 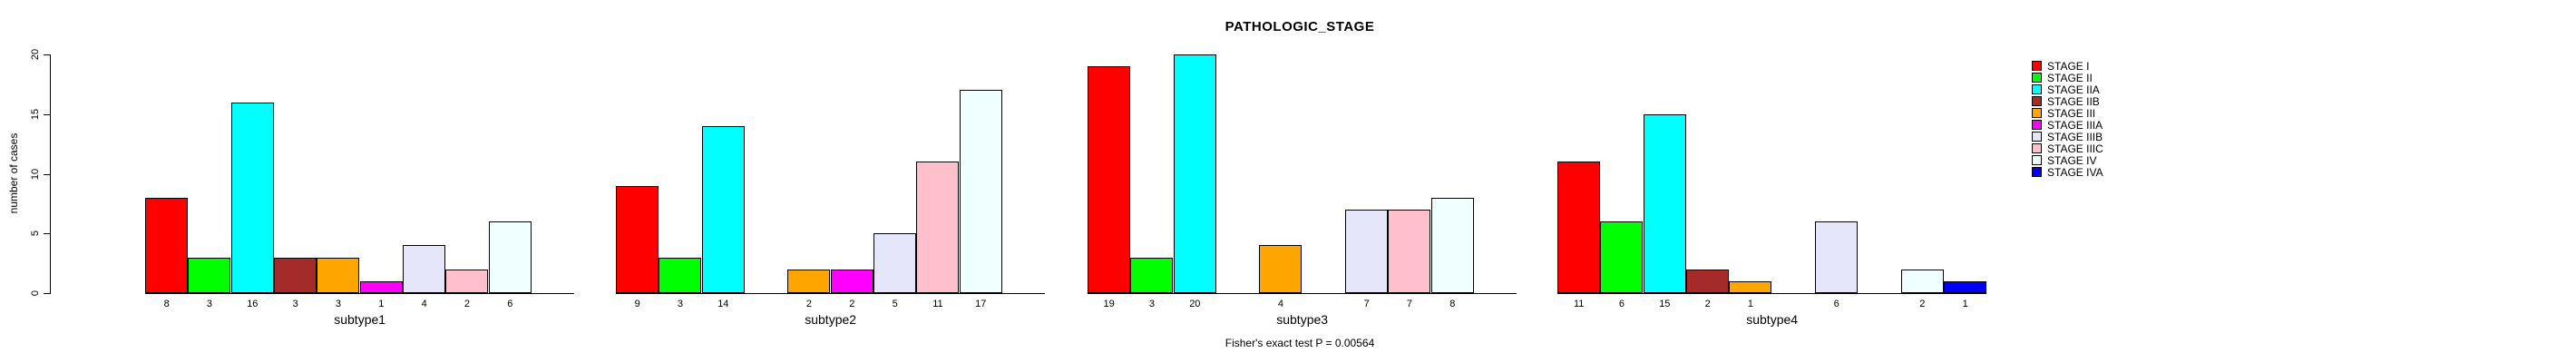 I want to click on chart-title: PATHOLOGIC_STAGE, so click(x=1300, y=26).